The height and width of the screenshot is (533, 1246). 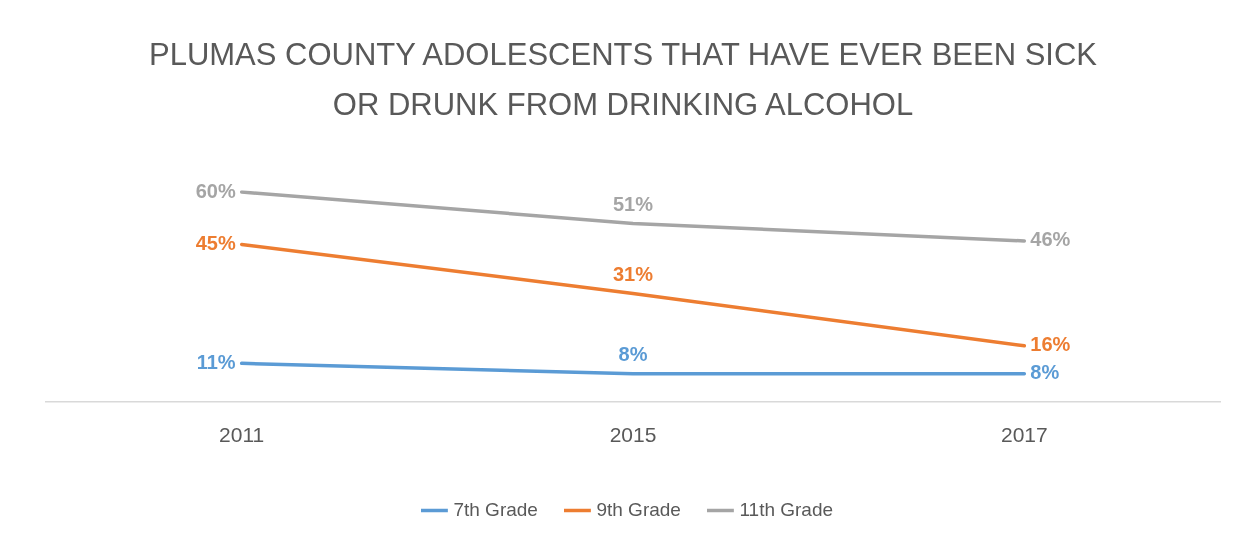 I want to click on data-label: 11%, so click(x=216, y=361).